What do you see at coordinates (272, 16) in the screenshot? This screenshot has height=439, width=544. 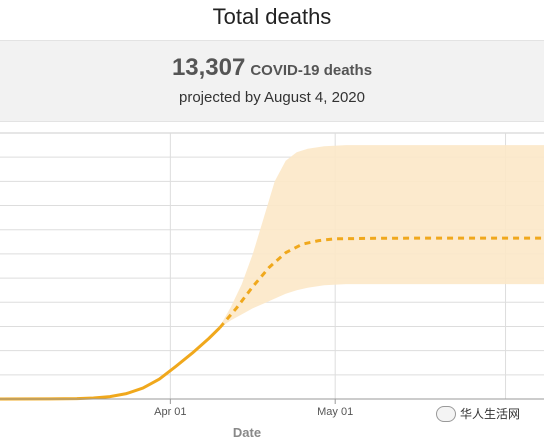 I see `chart-title: Total deaths` at bounding box center [272, 16].